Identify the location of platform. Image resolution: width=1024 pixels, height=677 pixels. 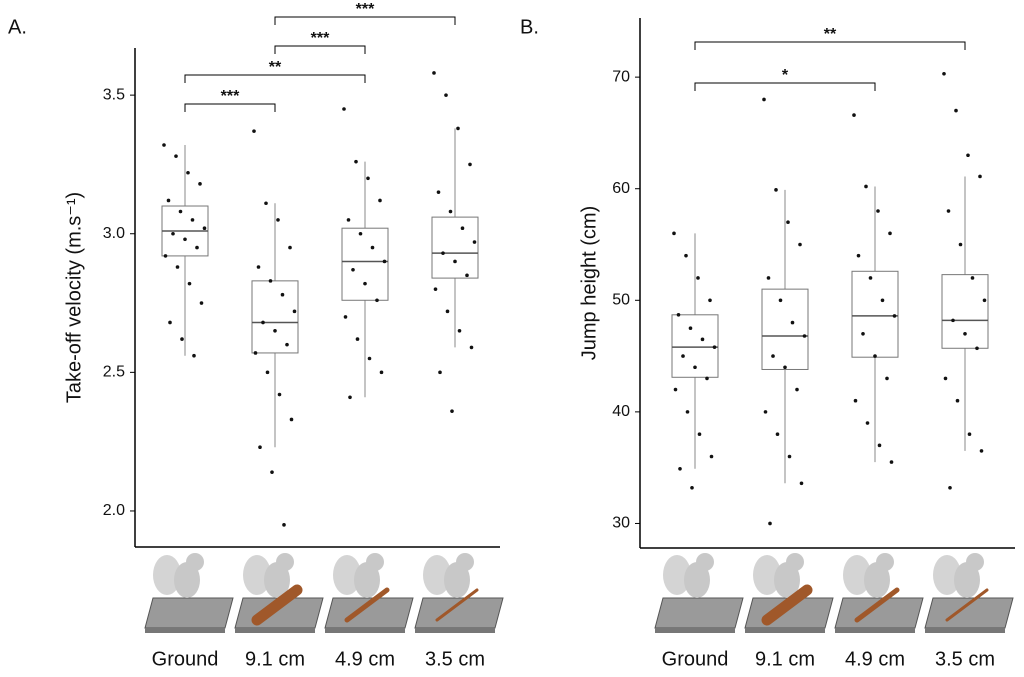
(189, 613).